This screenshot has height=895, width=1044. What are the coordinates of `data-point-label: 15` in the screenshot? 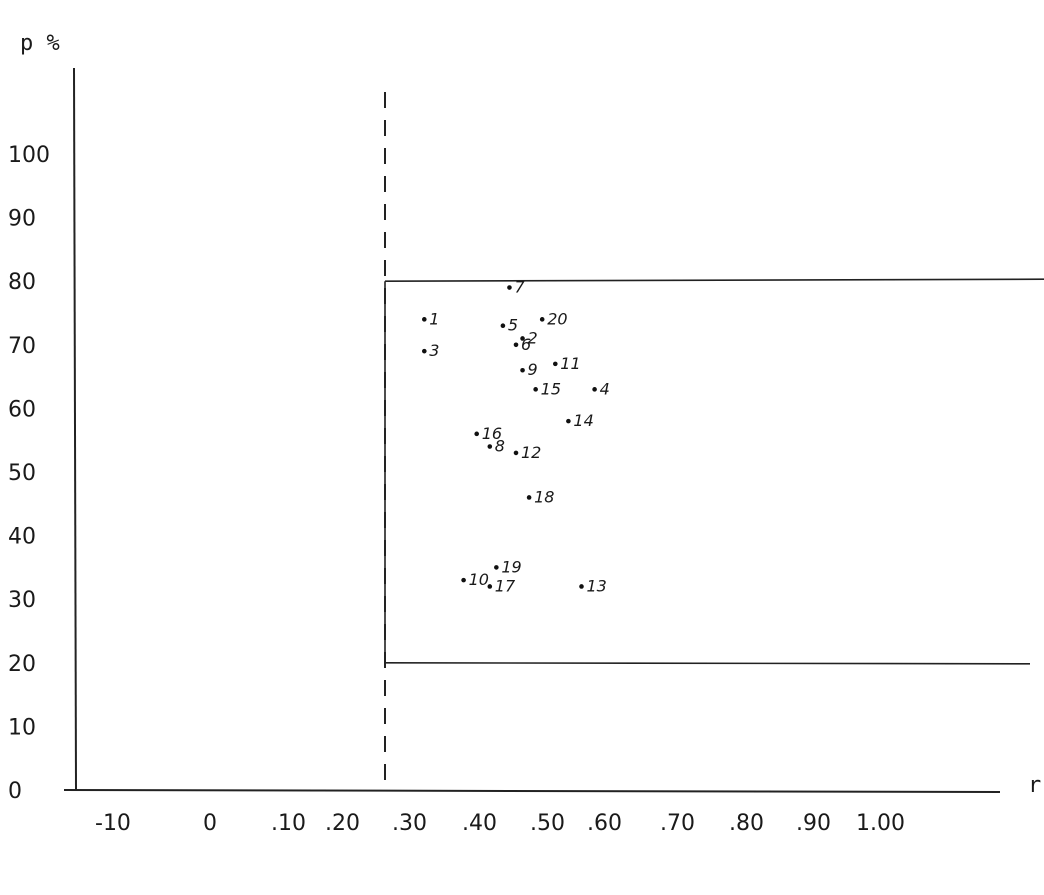 It's located at (551, 388).